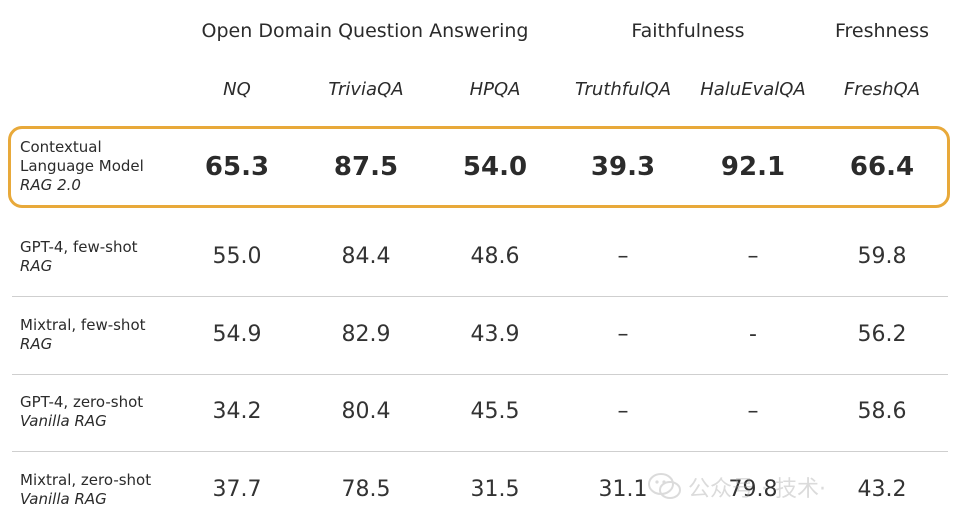 Image resolution: width=960 pixels, height=528 pixels. What do you see at coordinates (495, 89) in the screenshot?
I see `column-header-hpqa: HPQA` at bounding box center [495, 89].